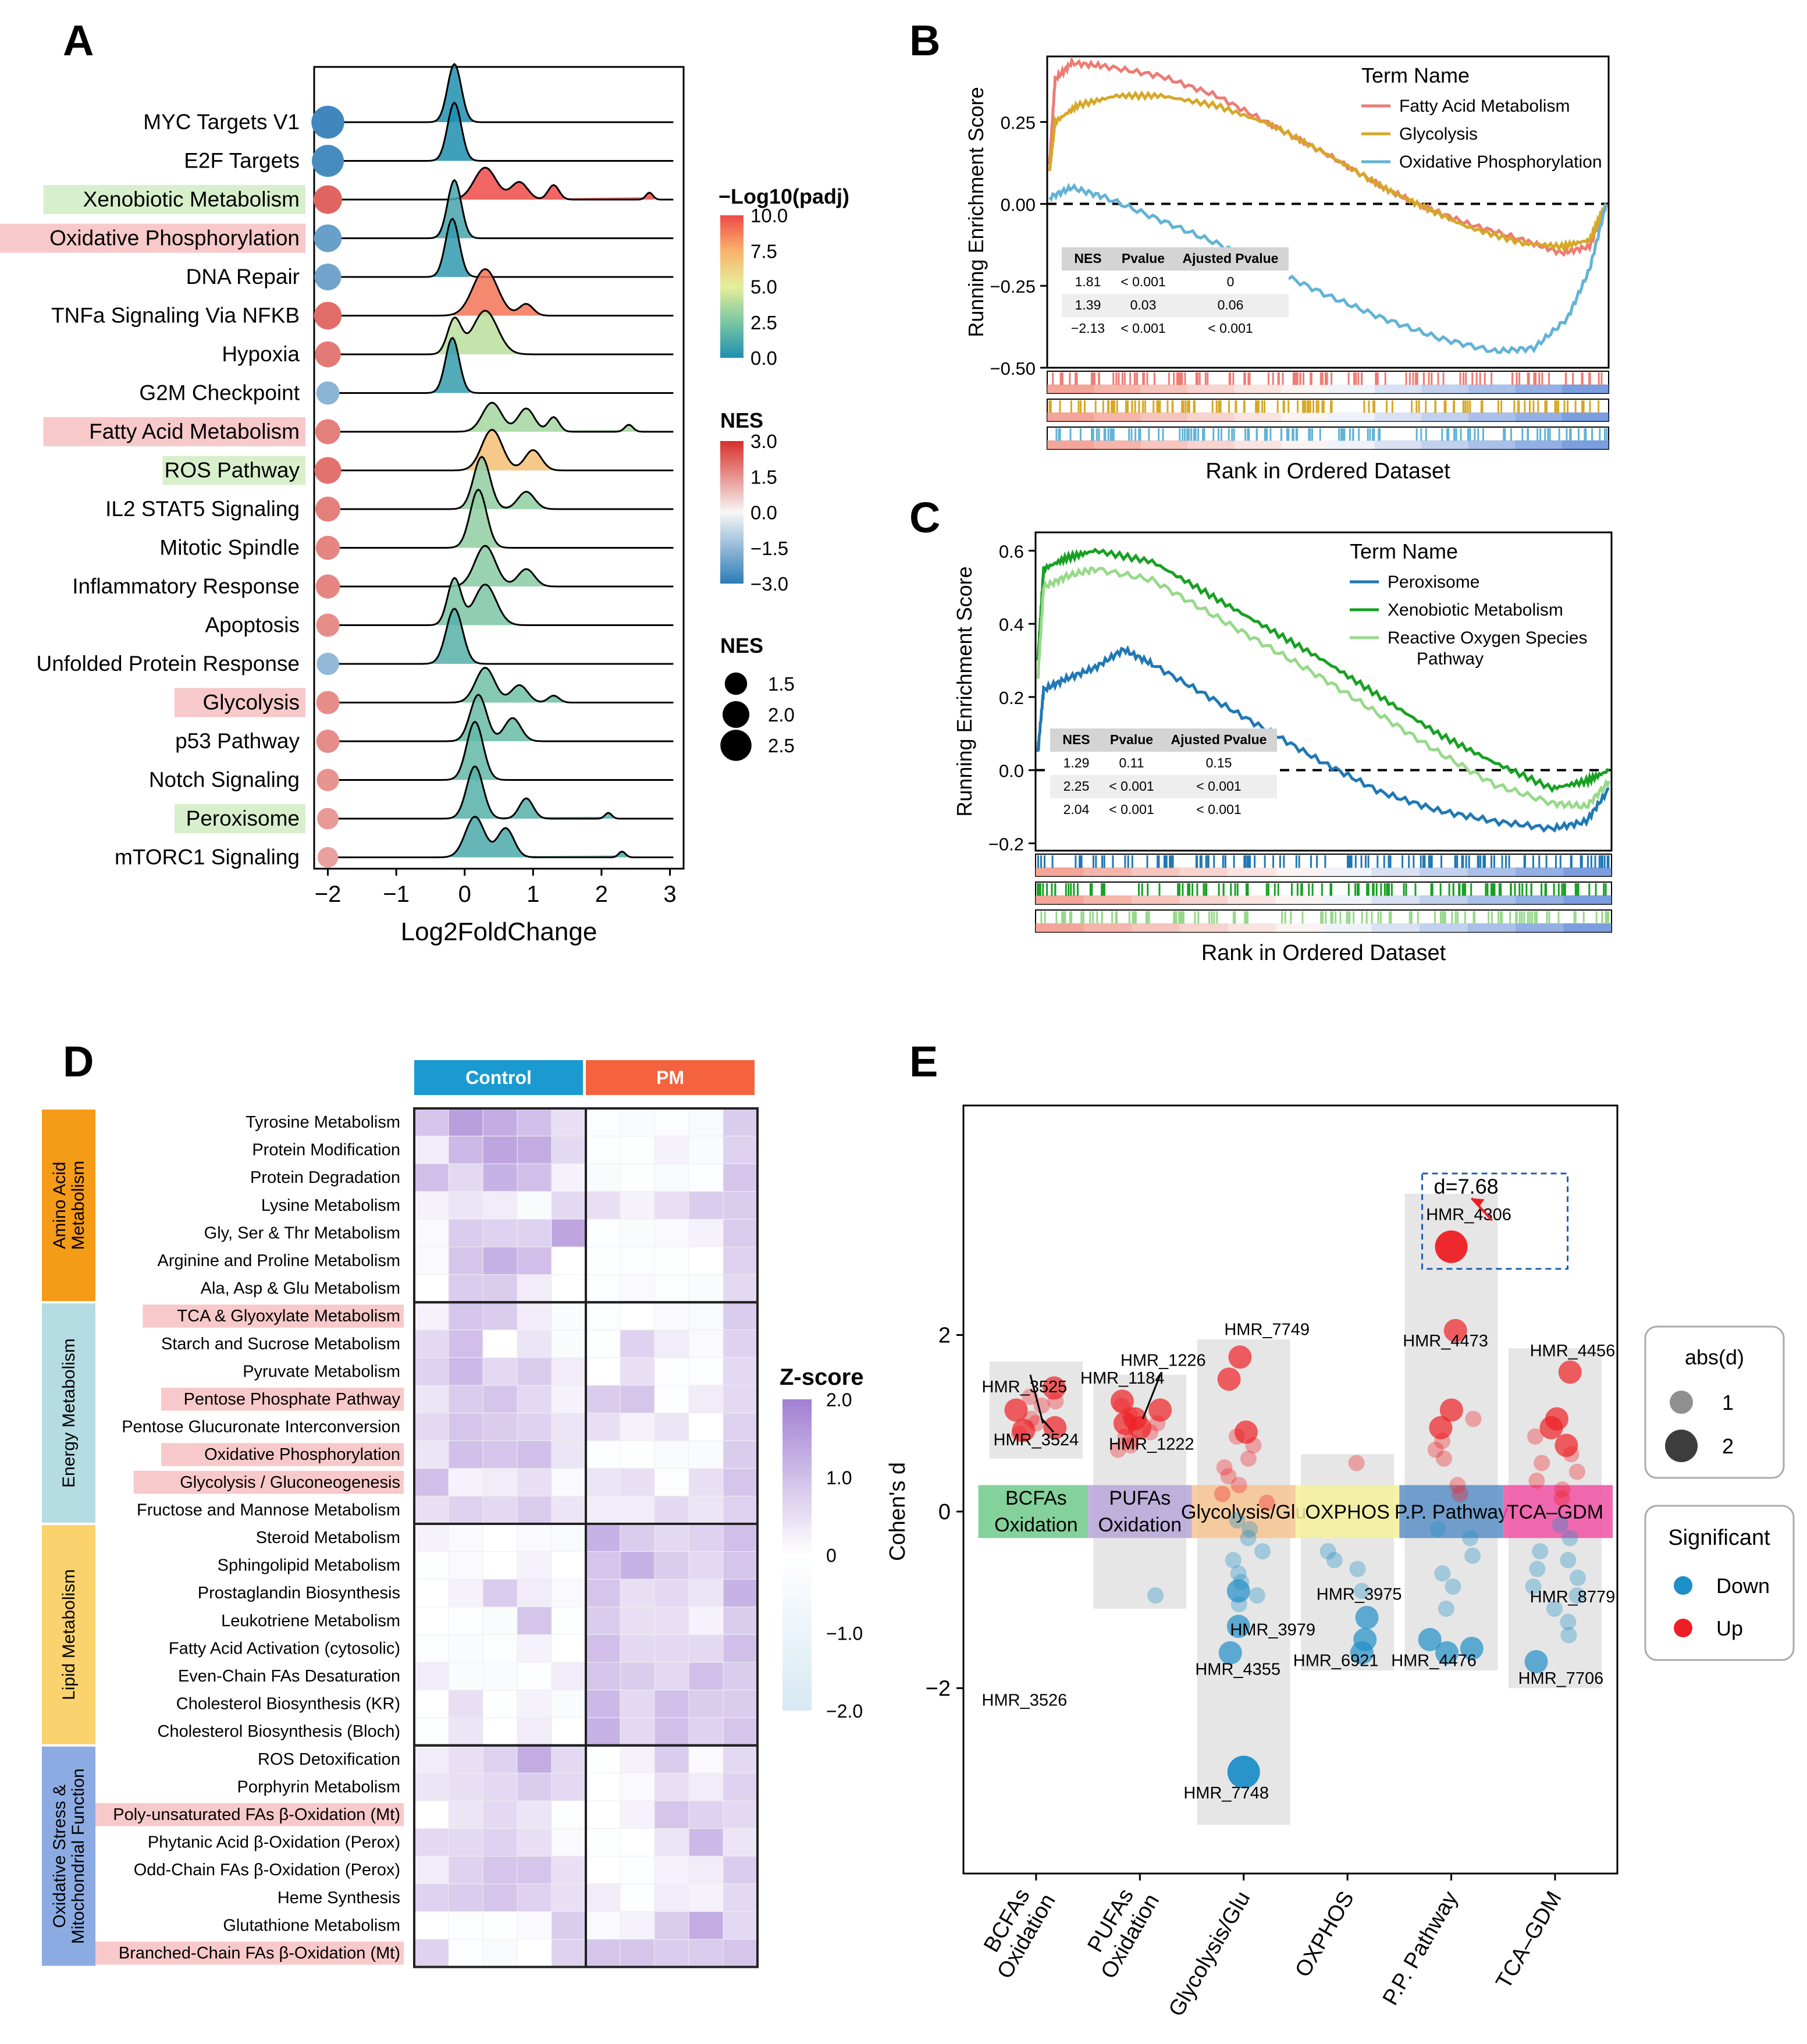 This screenshot has height=2044, width=1807. What do you see at coordinates (781, 745) in the screenshot?
I see `legend-size-label: 2.5` at bounding box center [781, 745].